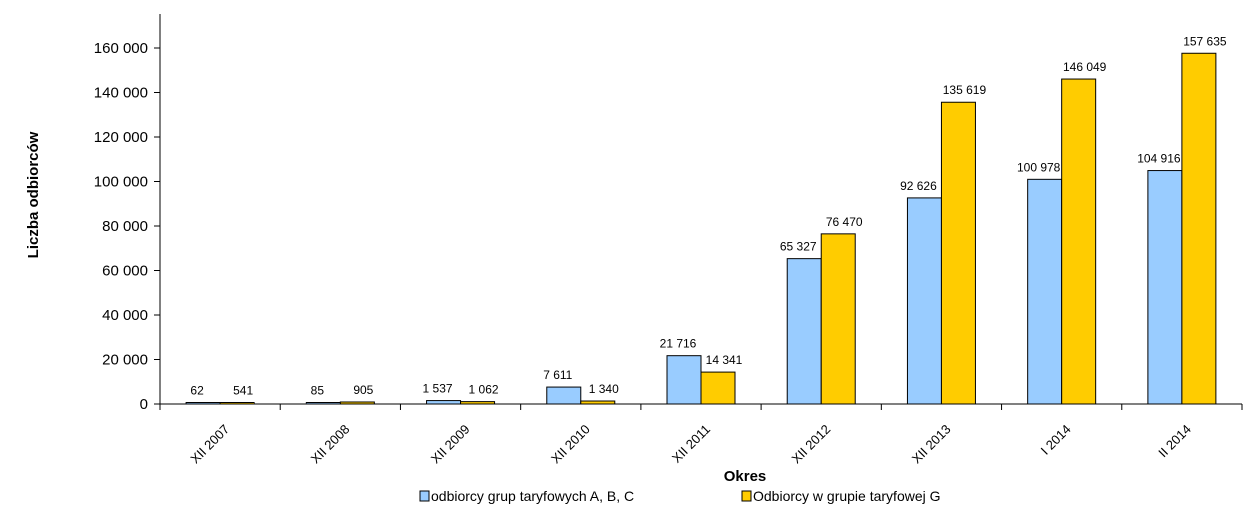  What do you see at coordinates (318, 391) in the screenshot?
I see `data-label-abc: 85` at bounding box center [318, 391].